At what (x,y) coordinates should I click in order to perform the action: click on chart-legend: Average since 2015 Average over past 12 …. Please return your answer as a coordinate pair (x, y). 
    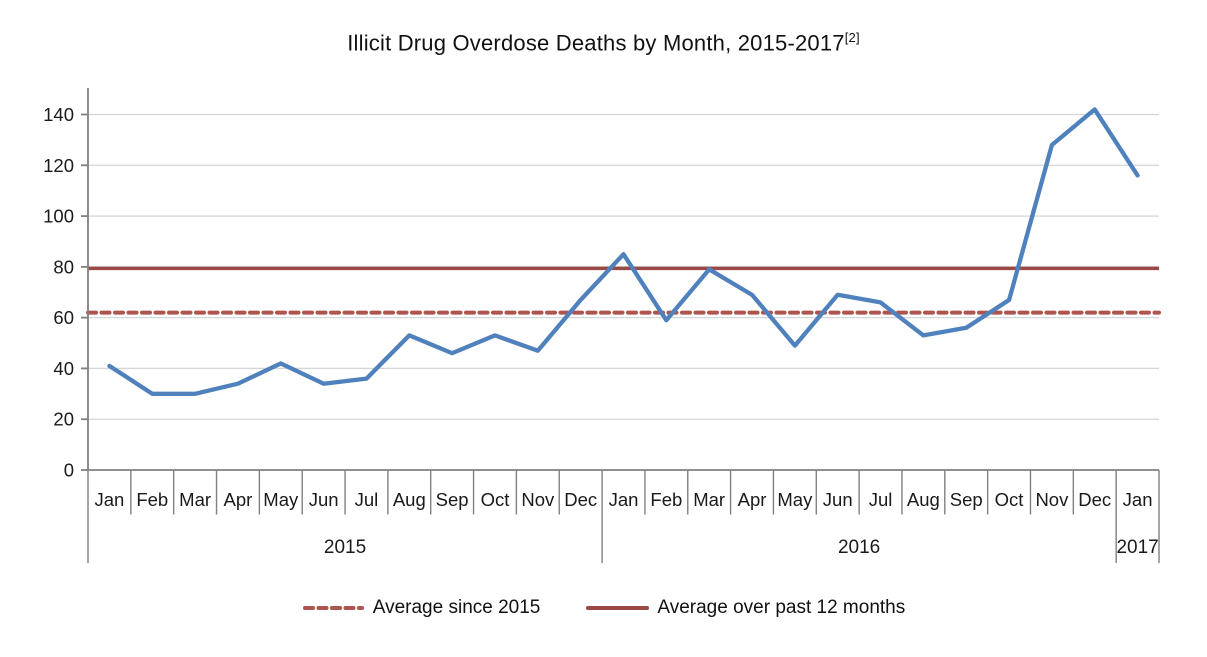
    Looking at the image, I should click on (603, 608).